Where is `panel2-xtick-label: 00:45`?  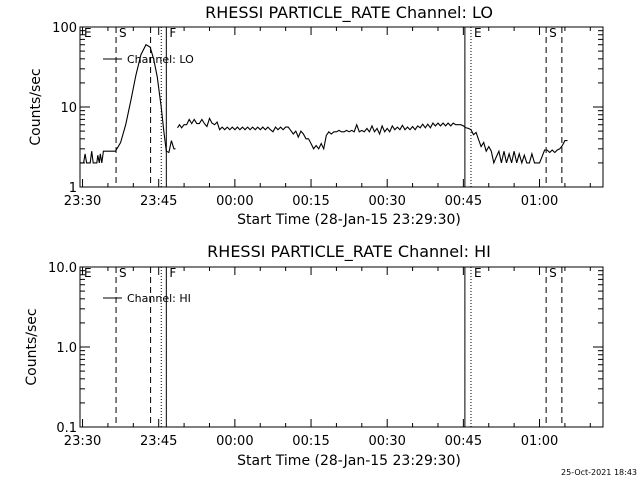 panel2-xtick-label: 00:45 is located at coordinates (463, 441).